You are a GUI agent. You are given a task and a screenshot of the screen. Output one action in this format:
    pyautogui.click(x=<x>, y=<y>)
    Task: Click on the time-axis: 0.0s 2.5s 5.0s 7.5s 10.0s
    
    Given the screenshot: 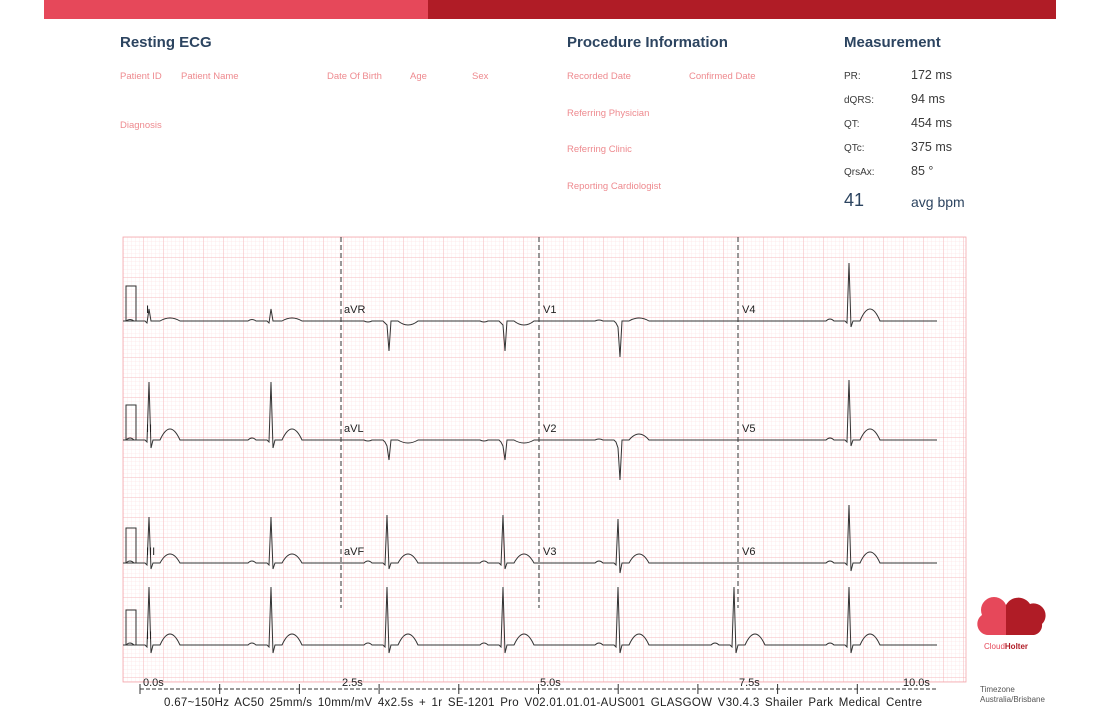 What is the action you would take?
    pyautogui.click(x=538, y=685)
    